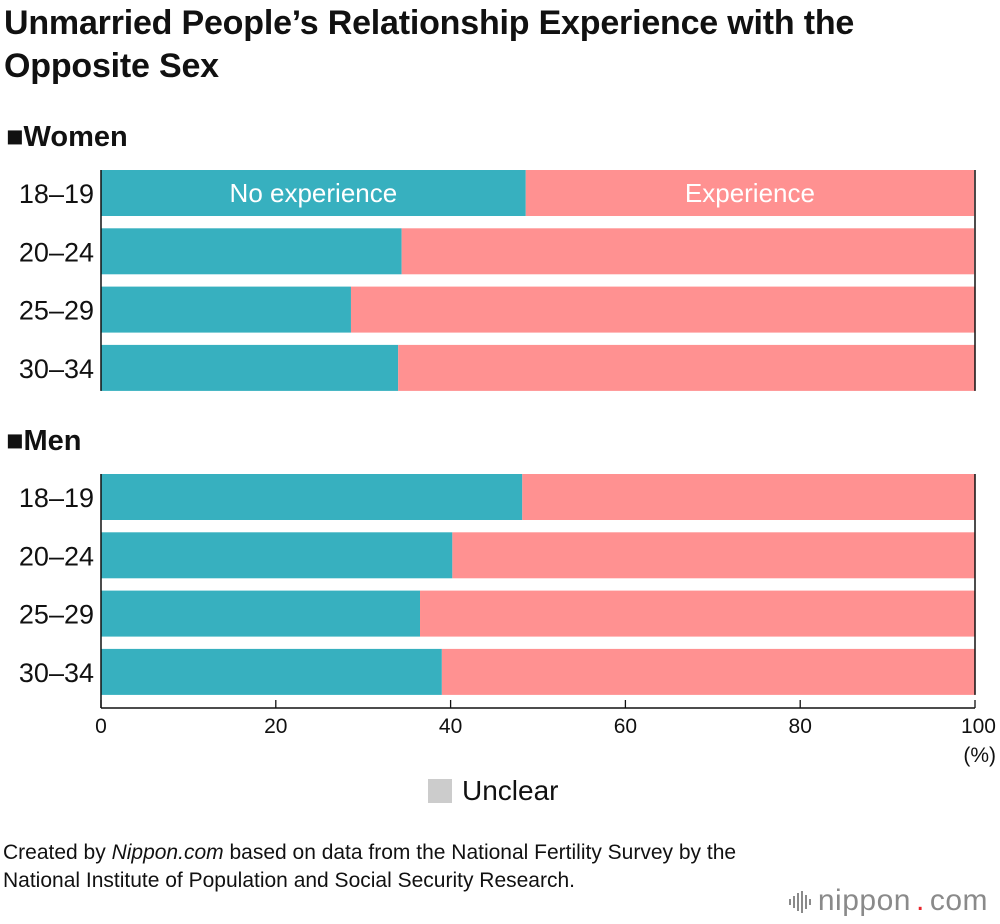  I want to click on nippon-logo-icon, so click(799, 901).